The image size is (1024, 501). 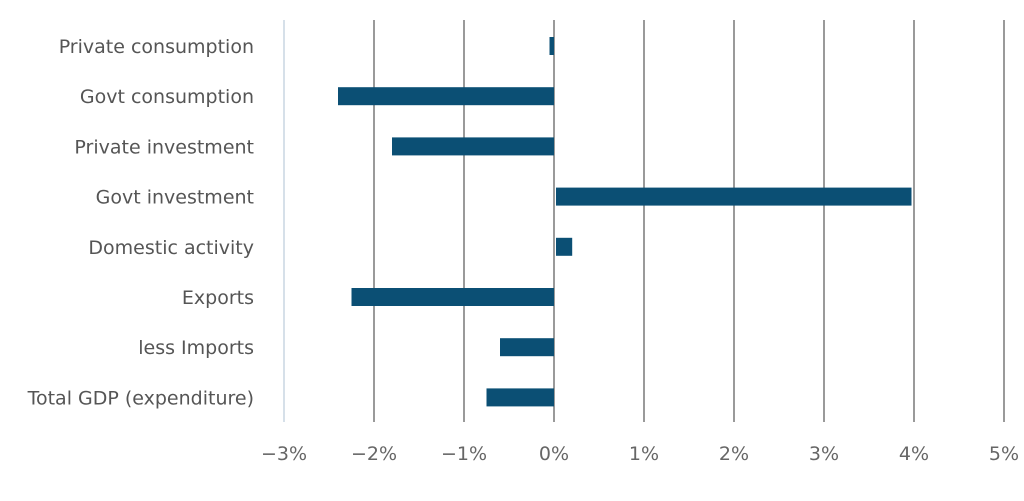 What do you see at coordinates (644, 454) in the screenshot?
I see `x-tick-label: 1%` at bounding box center [644, 454].